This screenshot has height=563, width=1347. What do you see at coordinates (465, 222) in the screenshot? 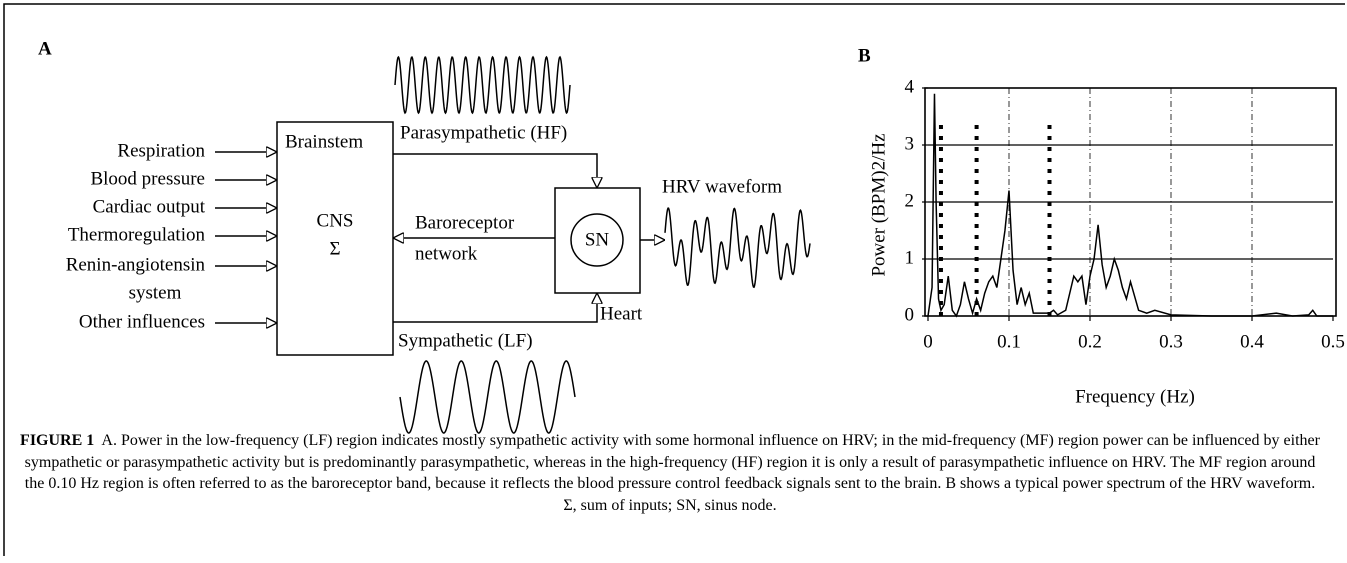
I see `baroreceptor-label: Baroreceptor` at bounding box center [465, 222].